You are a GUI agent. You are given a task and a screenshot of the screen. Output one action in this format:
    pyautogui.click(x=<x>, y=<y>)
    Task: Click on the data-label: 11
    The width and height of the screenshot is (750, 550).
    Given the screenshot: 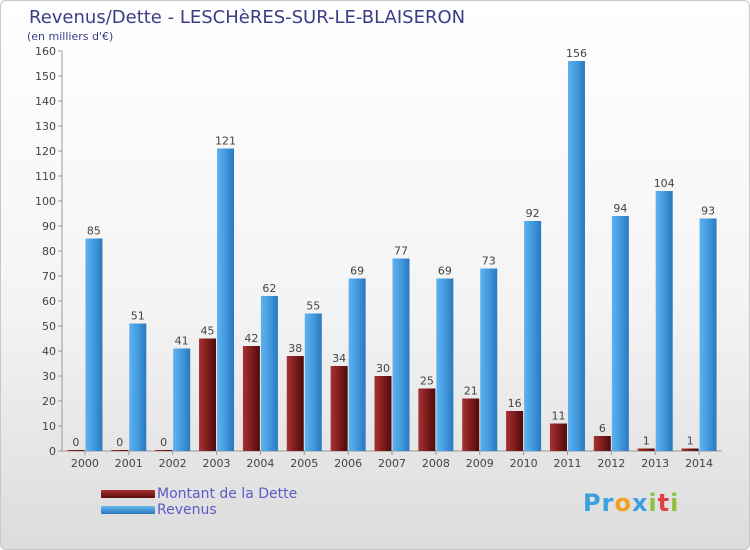 What is the action you would take?
    pyautogui.click(x=558, y=416)
    